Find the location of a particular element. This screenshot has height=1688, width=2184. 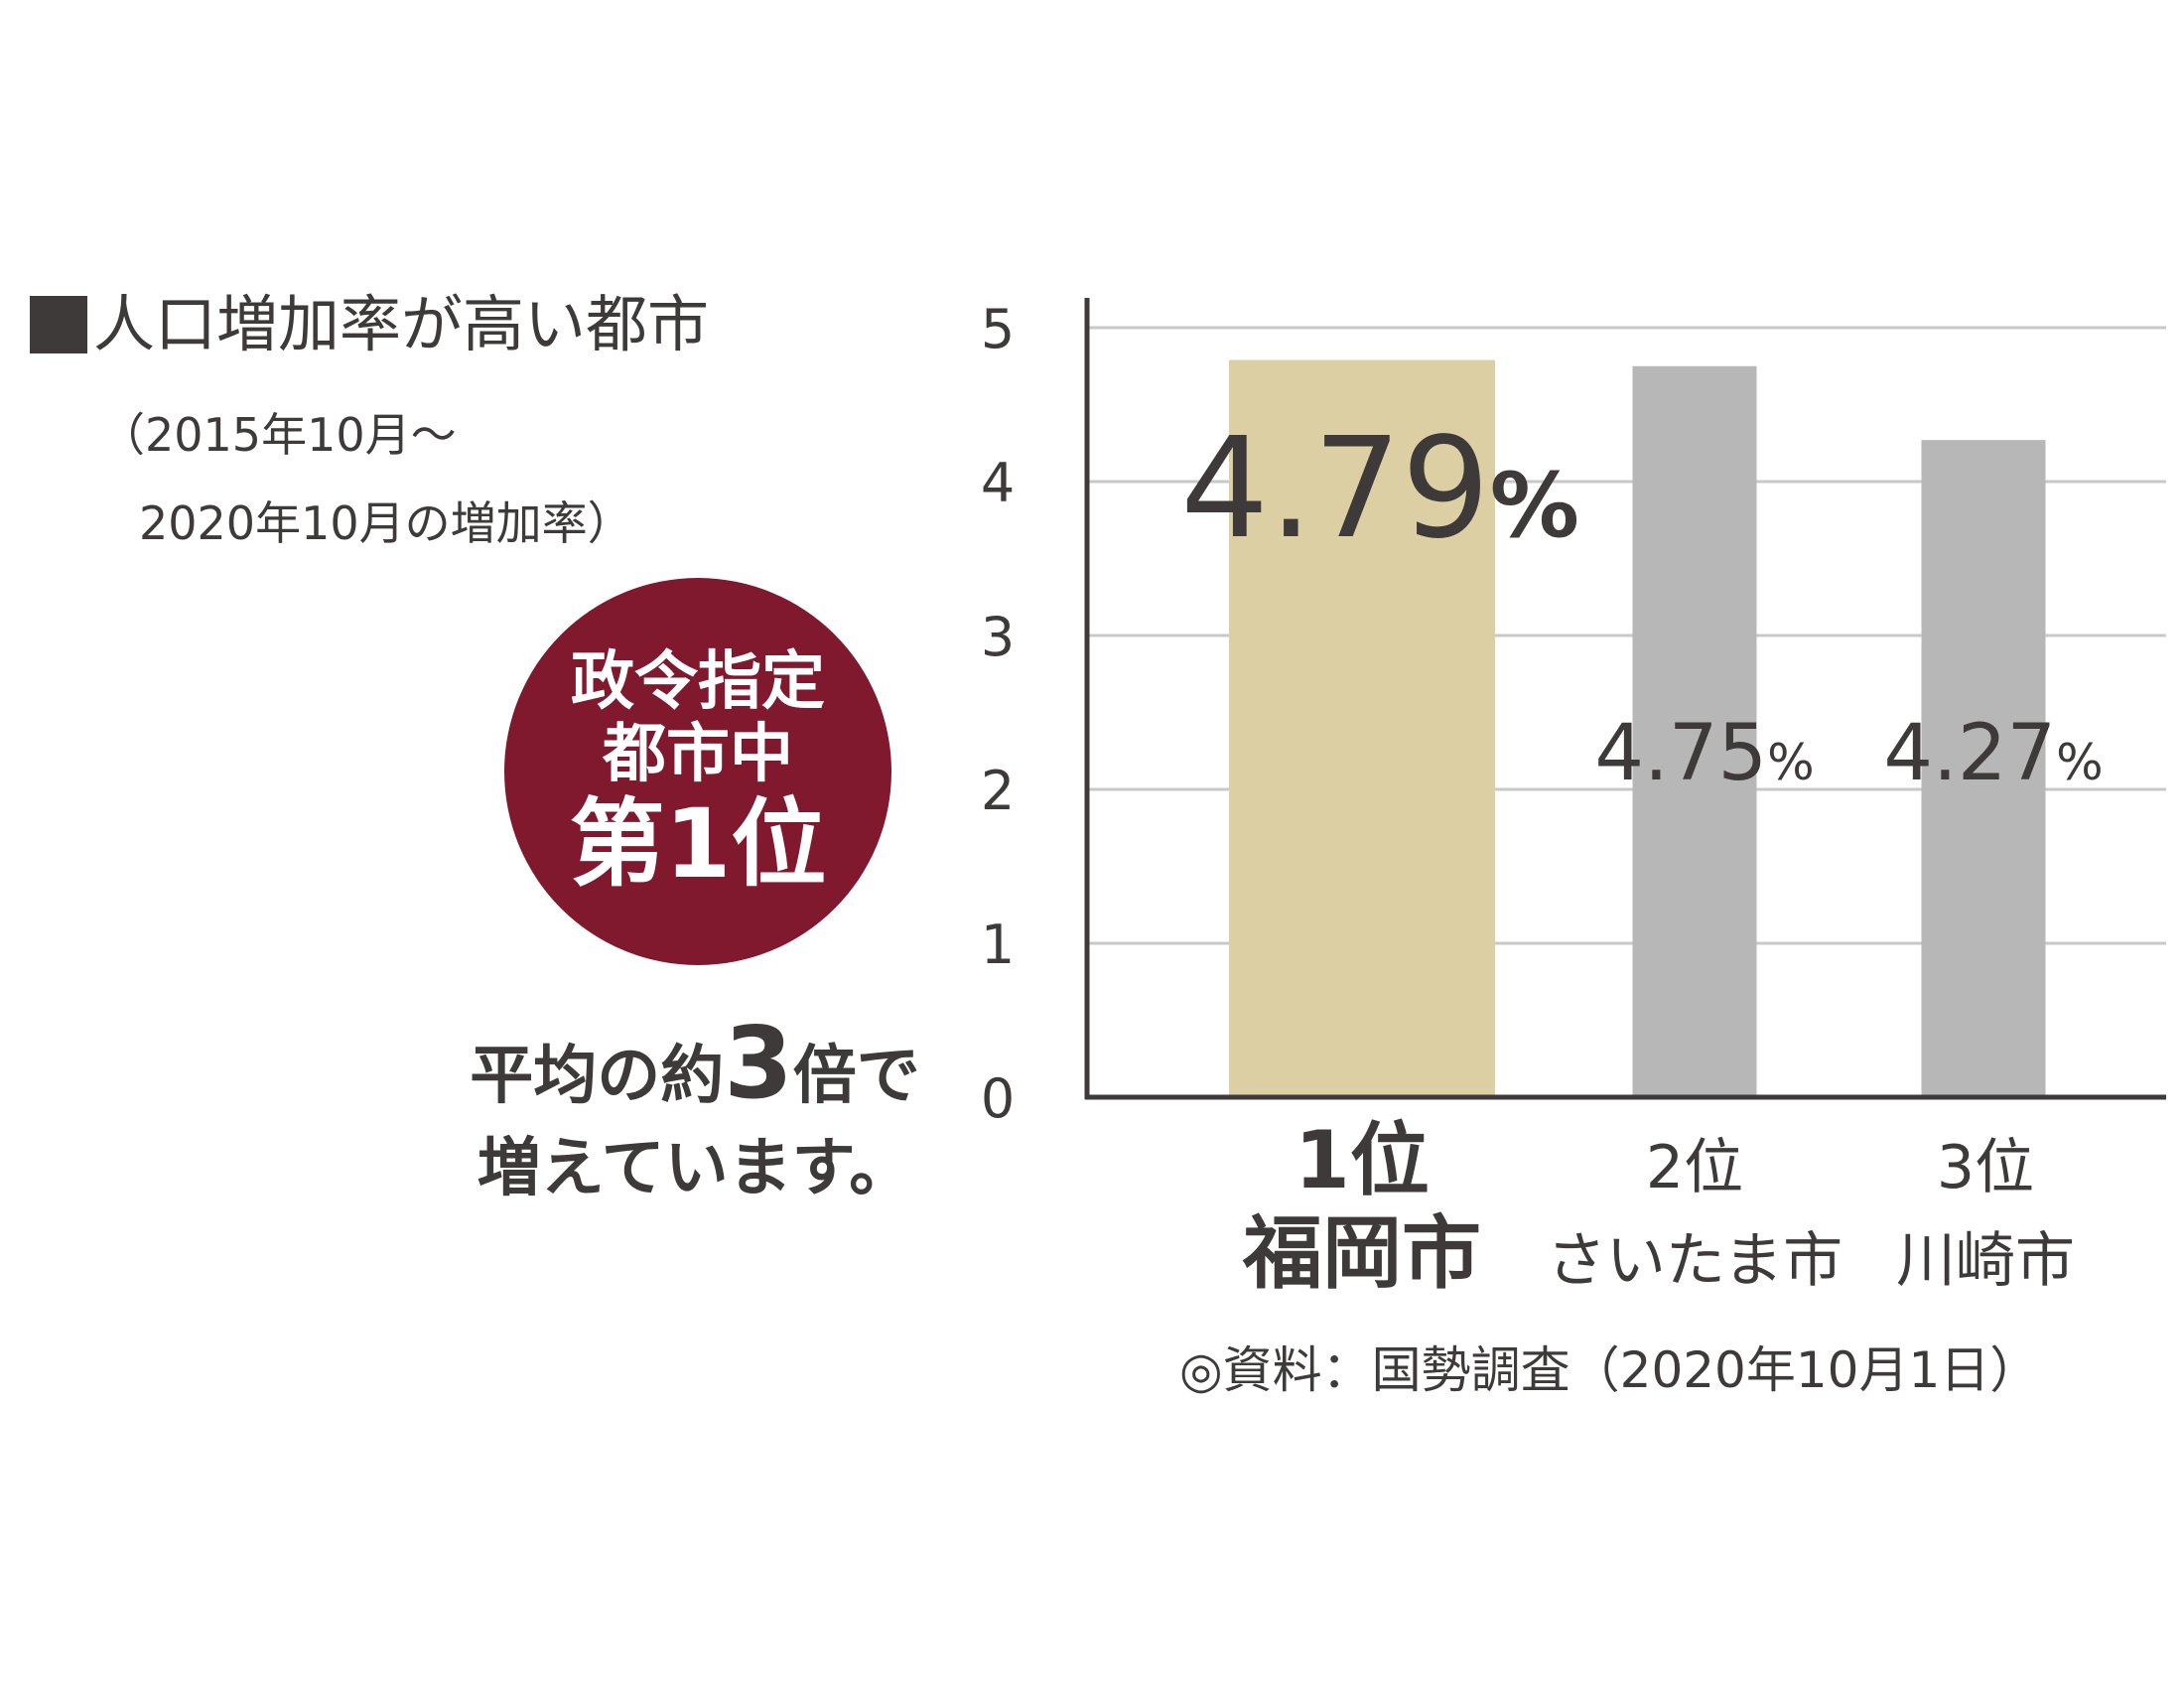

chart-title-text: 人口増加率が高い都市 is located at coordinates (401, 324).